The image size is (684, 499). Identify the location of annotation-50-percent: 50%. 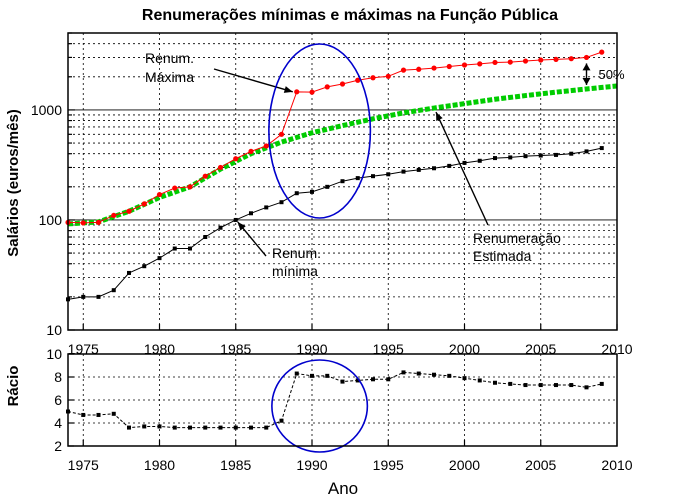
(612, 74).